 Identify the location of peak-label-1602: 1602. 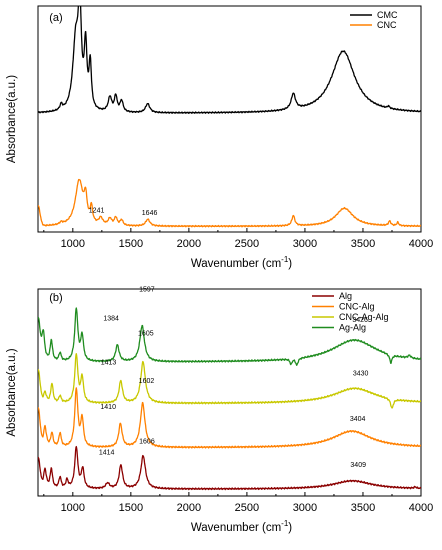
(147, 381).